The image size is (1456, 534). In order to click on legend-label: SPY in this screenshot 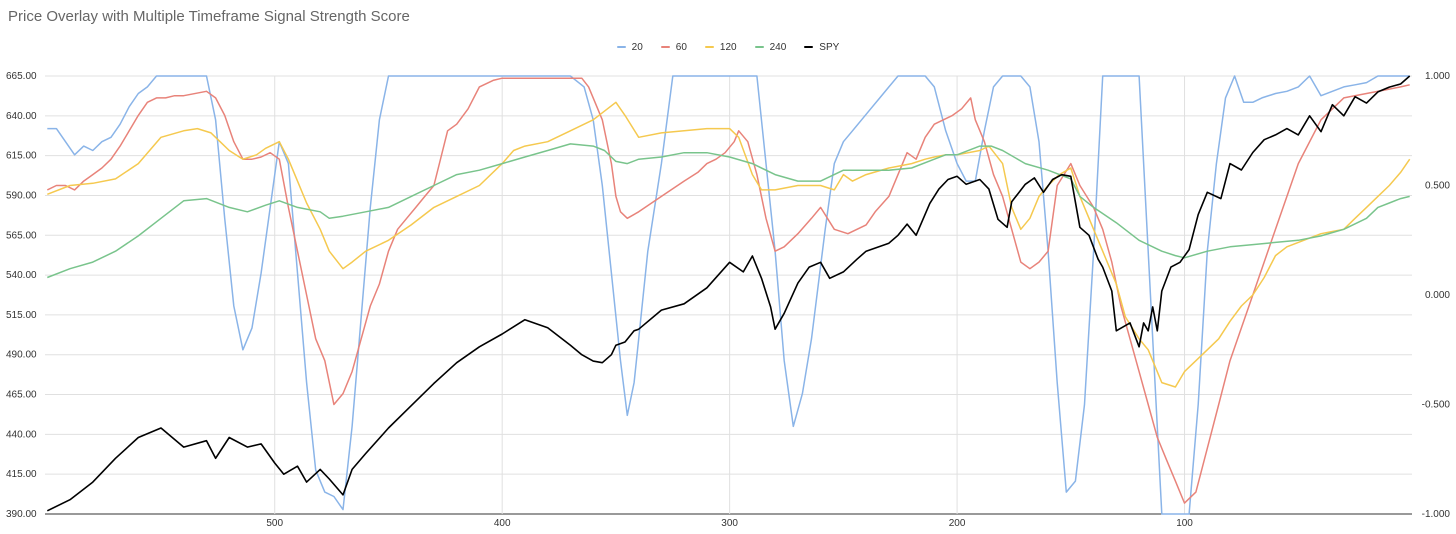, I will do `click(829, 47)`.